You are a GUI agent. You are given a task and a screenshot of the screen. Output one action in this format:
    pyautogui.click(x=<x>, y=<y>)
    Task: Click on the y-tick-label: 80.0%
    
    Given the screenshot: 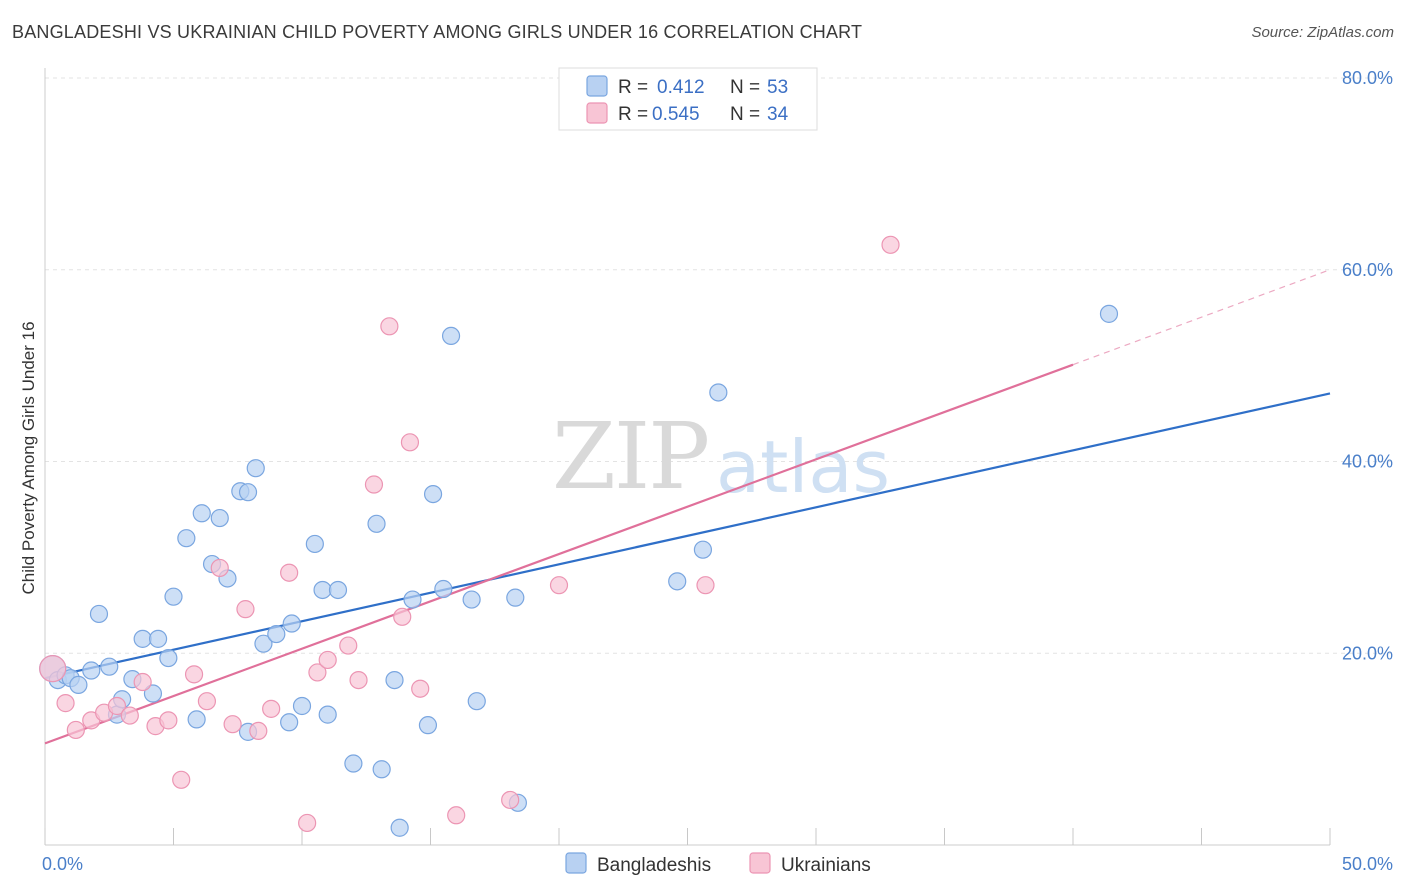 What is the action you would take?
    pyautogui.click(x=1367, y=78)
    